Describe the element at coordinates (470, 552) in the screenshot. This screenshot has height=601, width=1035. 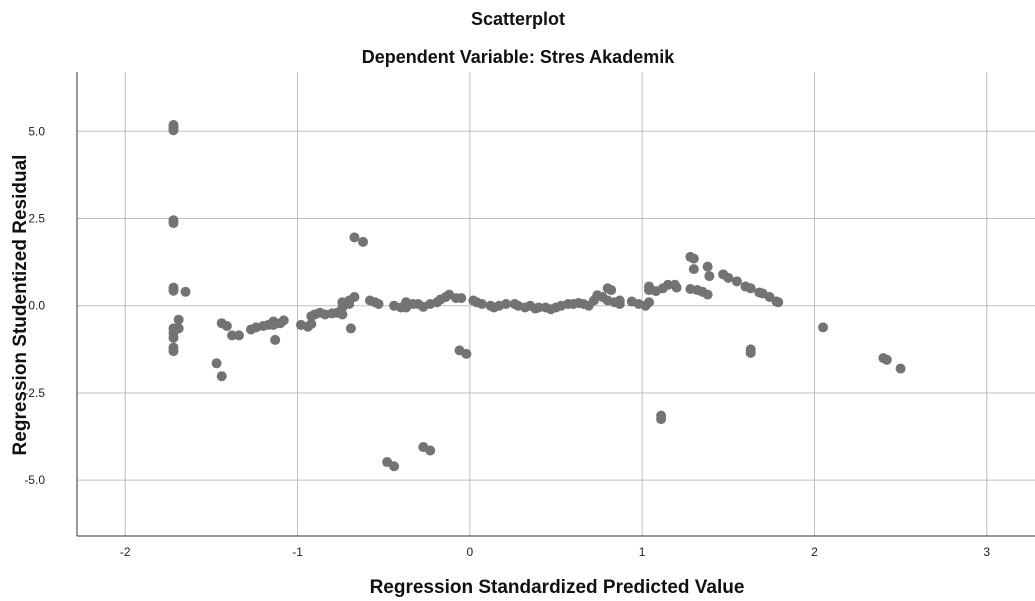
I see `x-tick-label: 0` at that location.